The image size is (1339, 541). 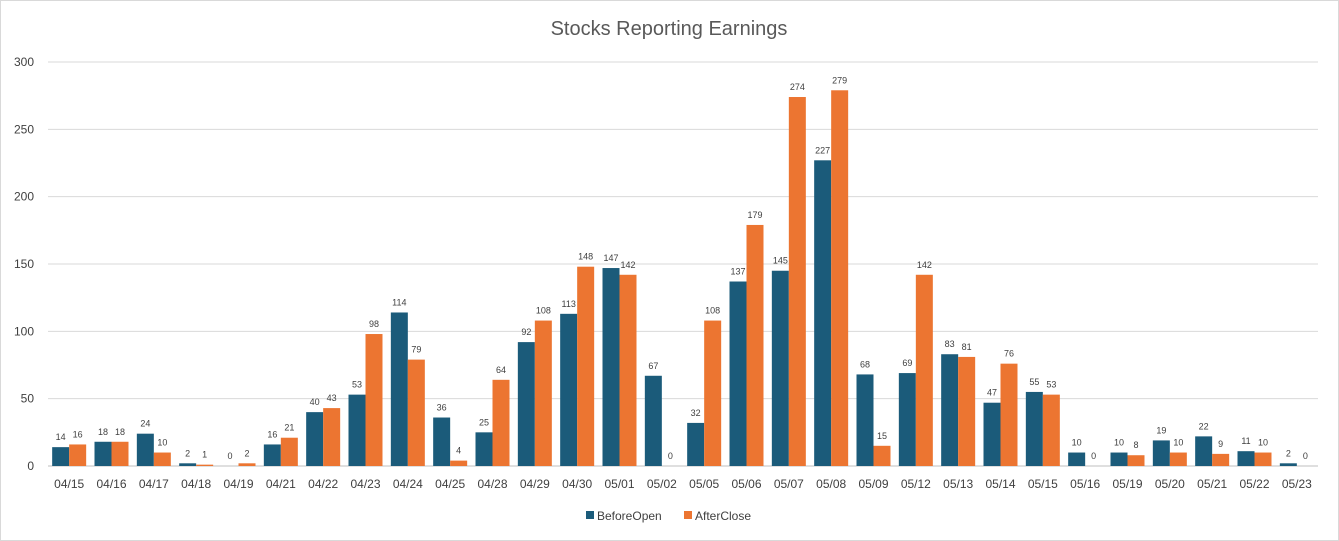 I want to click on data-label: 179, so click(x=754, y=215).